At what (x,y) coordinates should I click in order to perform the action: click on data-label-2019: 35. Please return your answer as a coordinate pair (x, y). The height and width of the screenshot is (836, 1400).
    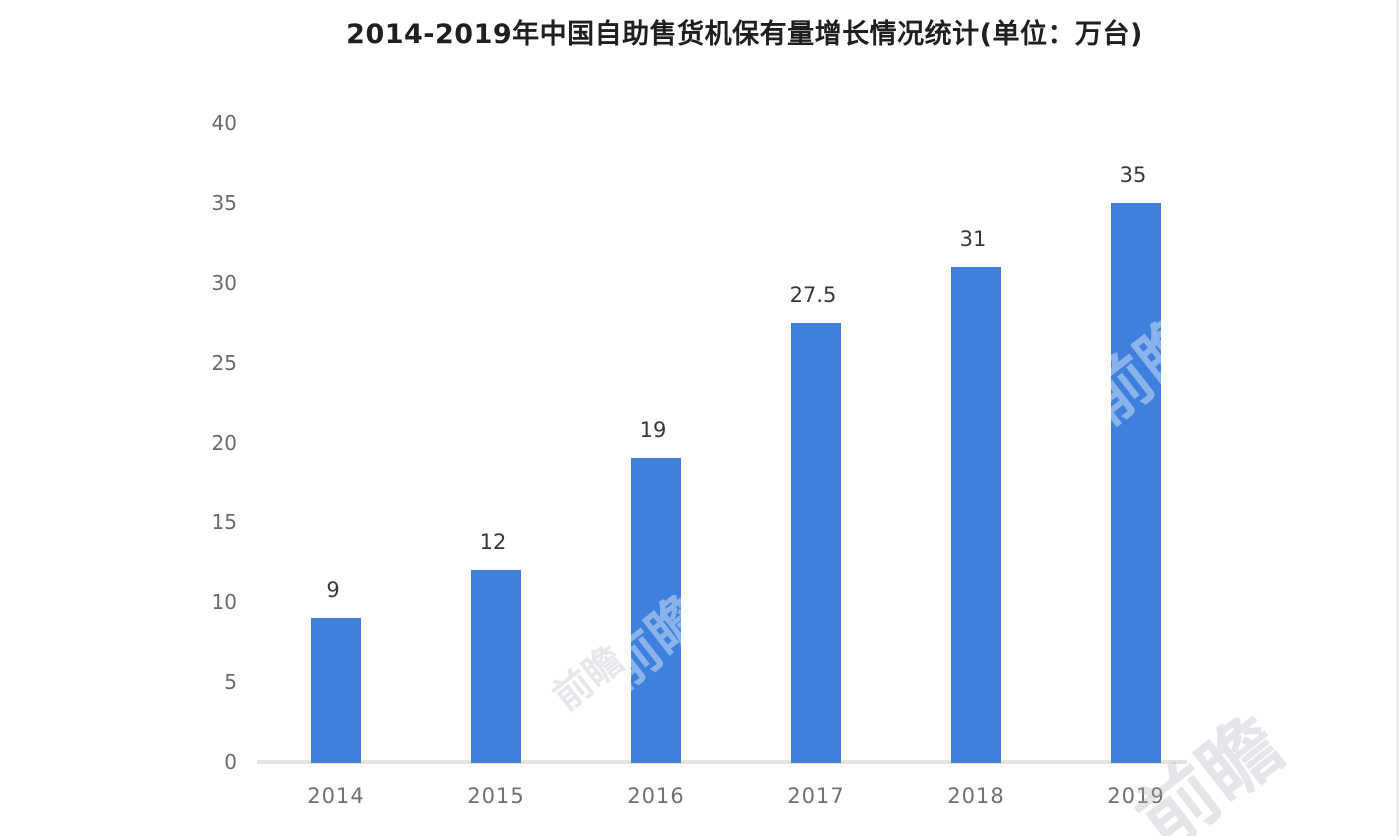
    Looking at the image, I should click on (1133, 174).